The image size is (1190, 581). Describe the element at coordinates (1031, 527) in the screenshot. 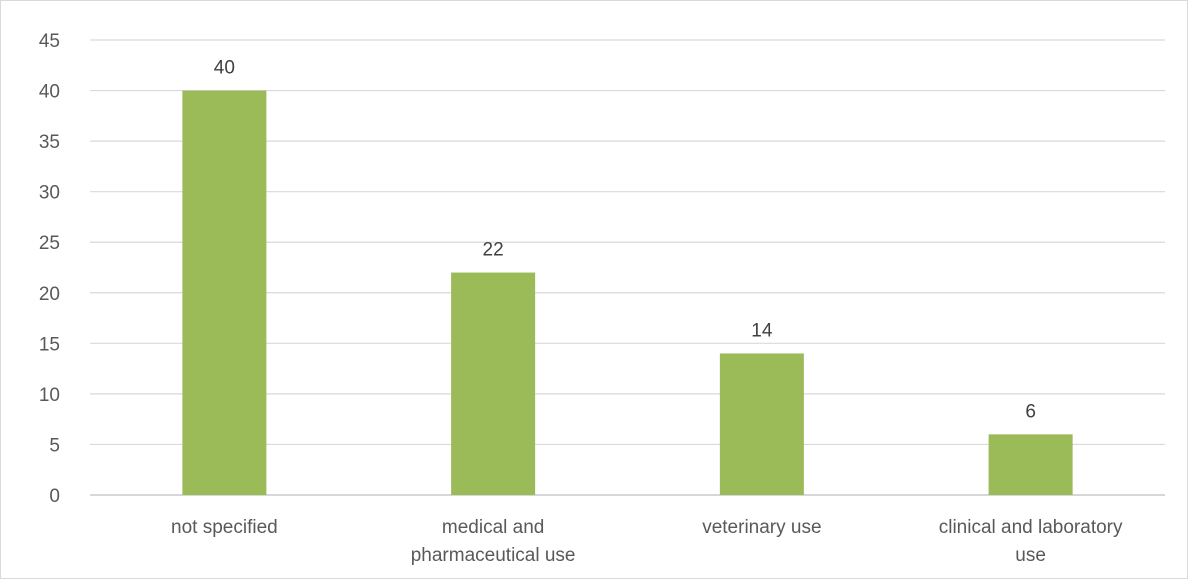

I see `x-category-label: clinical and laboratory` at that location.